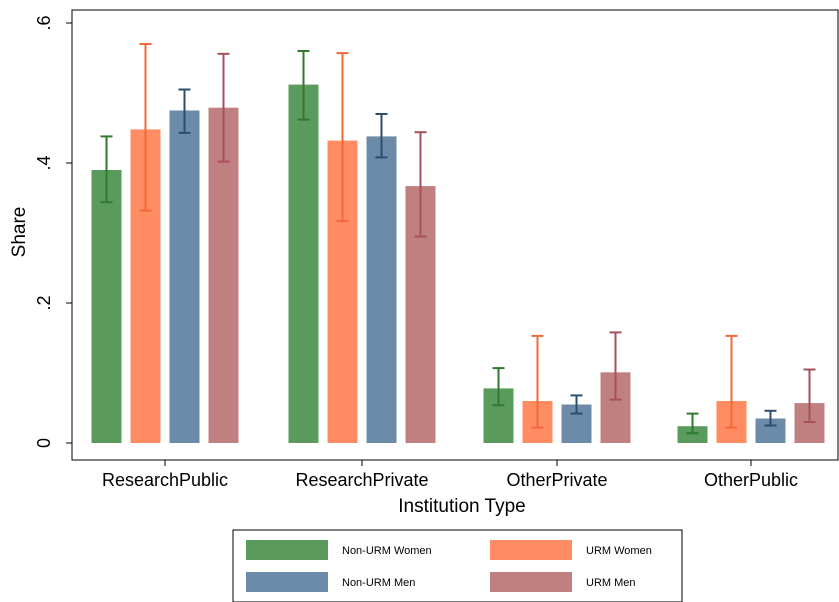 The height and width of the screenshot is (602, 839). I want to click on x-tick-label: OtherPublic, so click(751, 480).